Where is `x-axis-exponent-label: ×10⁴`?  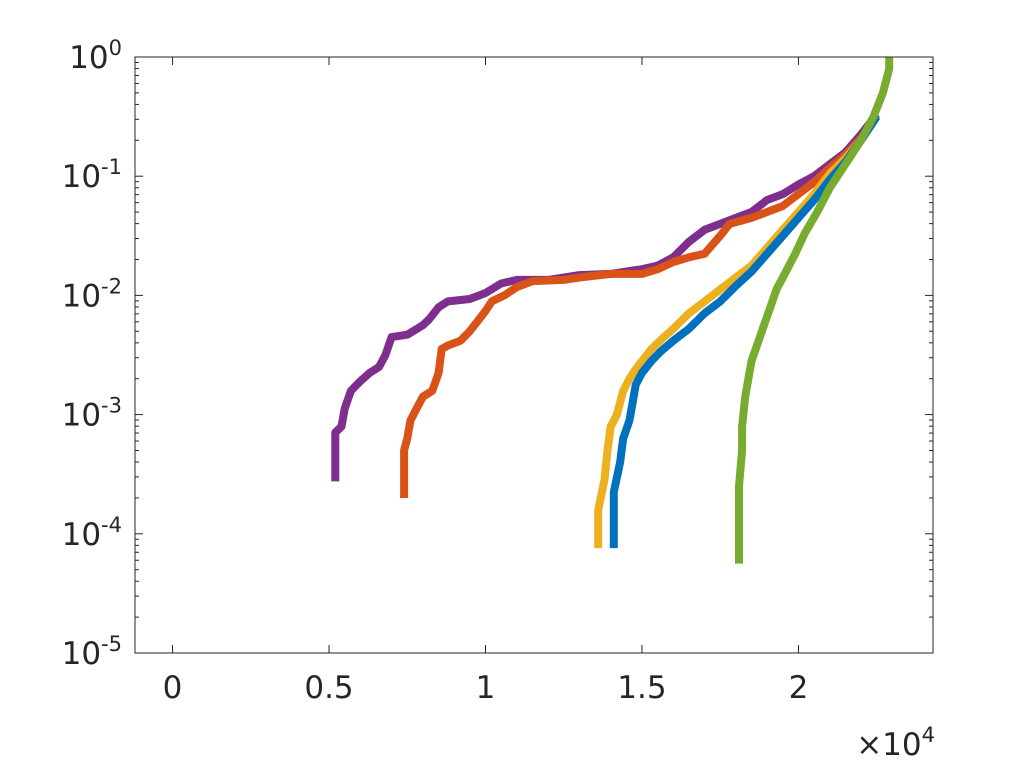 x-axis-exponent-label: ×10⁴ is located at coordinates (895, 743).